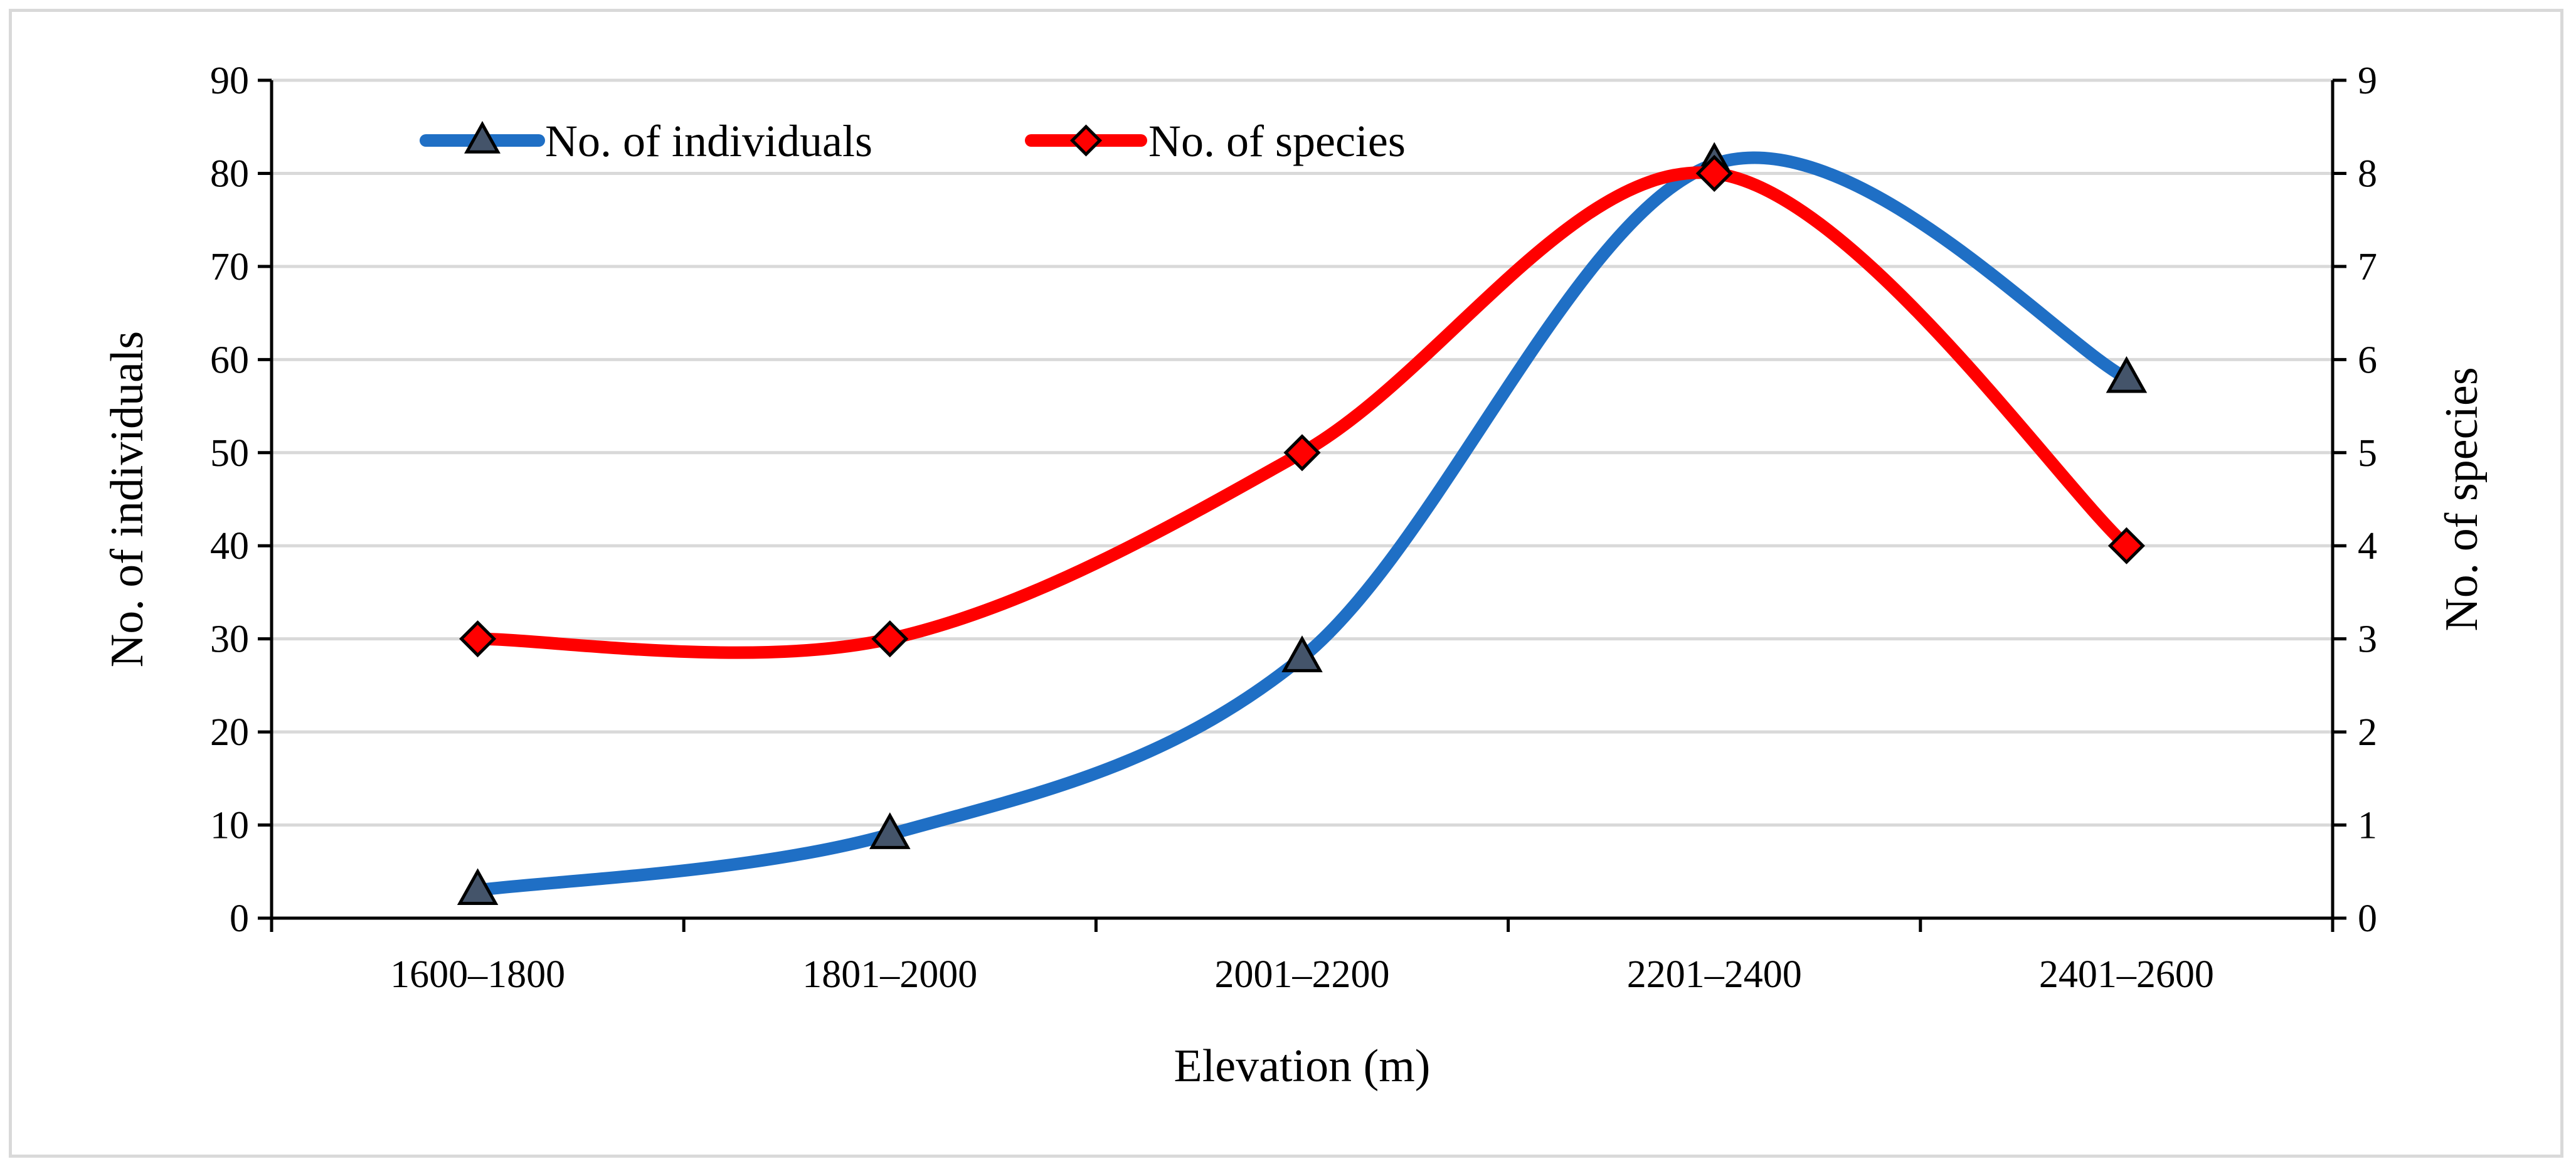  What do you see at coordinates (229, 826) in the screenshot?
I see `y-tick-label-left: 10` at bounding box center [229, 826].